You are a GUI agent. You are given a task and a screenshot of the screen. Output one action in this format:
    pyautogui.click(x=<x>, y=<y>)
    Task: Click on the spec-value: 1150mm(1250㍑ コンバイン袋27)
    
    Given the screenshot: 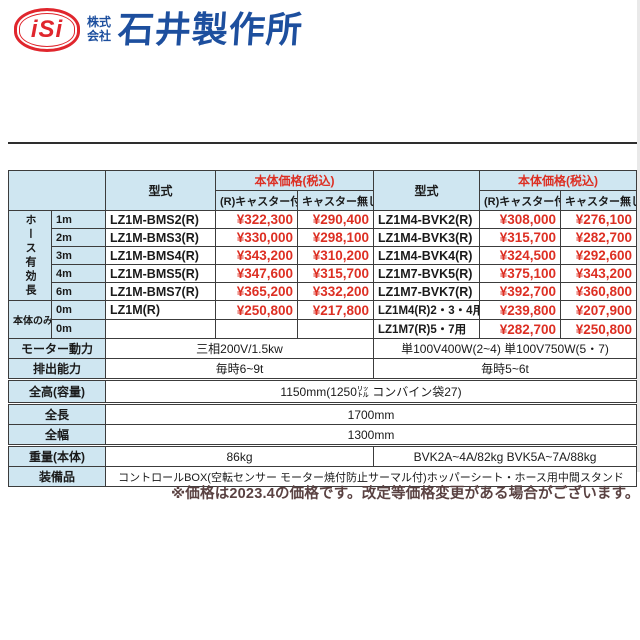 What is the action you would take?
    pyautogui.click(x=371, y=391)
    